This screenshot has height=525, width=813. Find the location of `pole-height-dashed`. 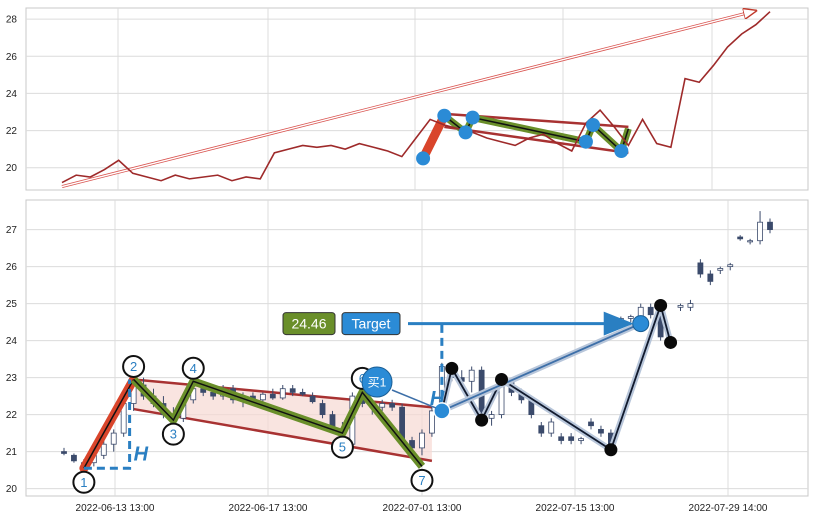

pole-height-dashed is located at coordinates (107, 424).